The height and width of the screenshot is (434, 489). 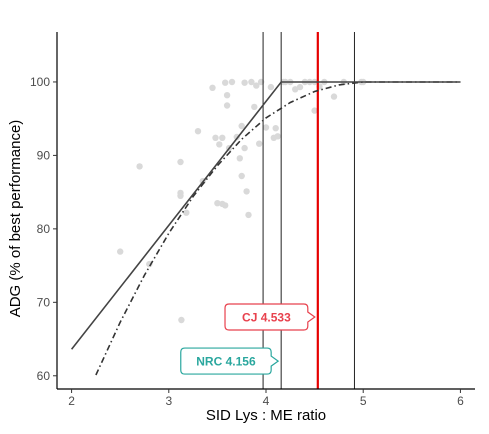 I want to click on x-tick-label: 2, so click(x=71, y=401).